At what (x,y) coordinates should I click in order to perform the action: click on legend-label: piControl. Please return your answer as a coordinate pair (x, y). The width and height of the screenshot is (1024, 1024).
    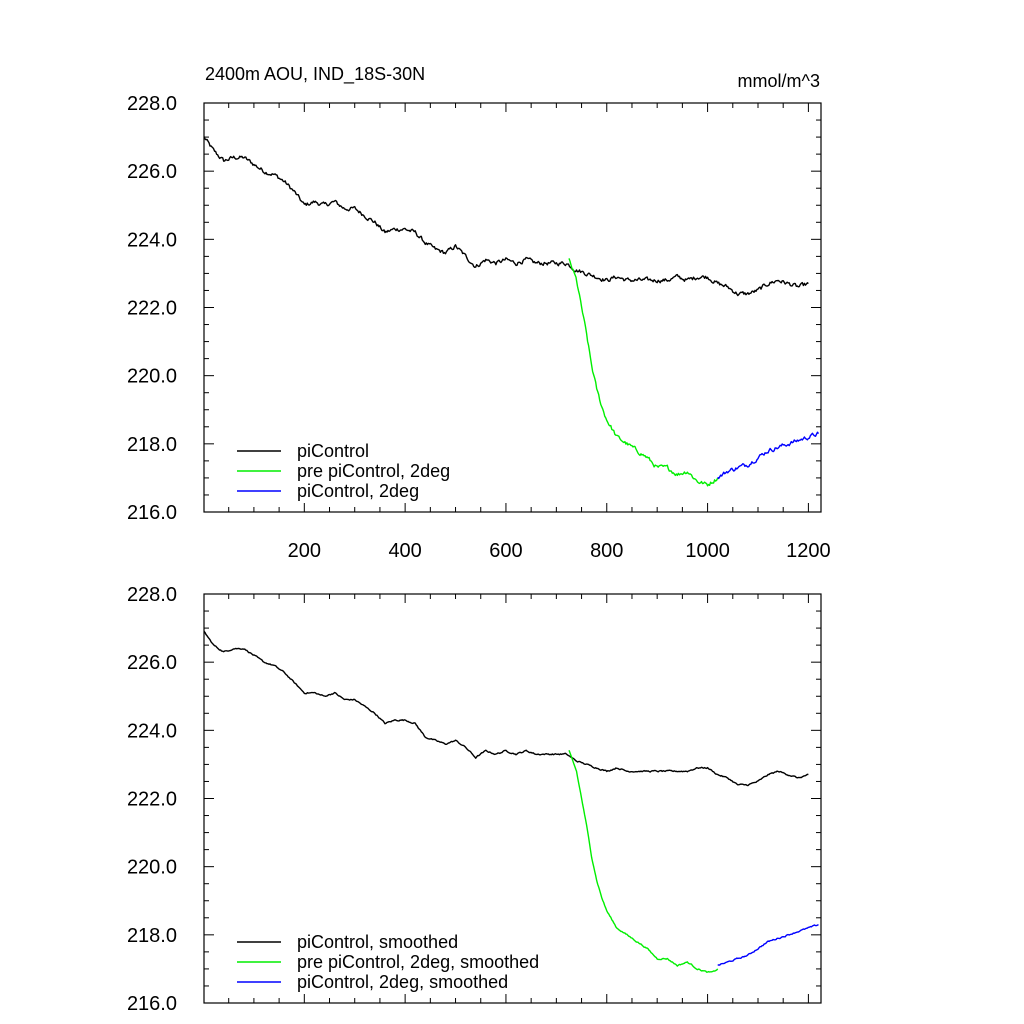
    Looking at the image, I should click on (333, 451).